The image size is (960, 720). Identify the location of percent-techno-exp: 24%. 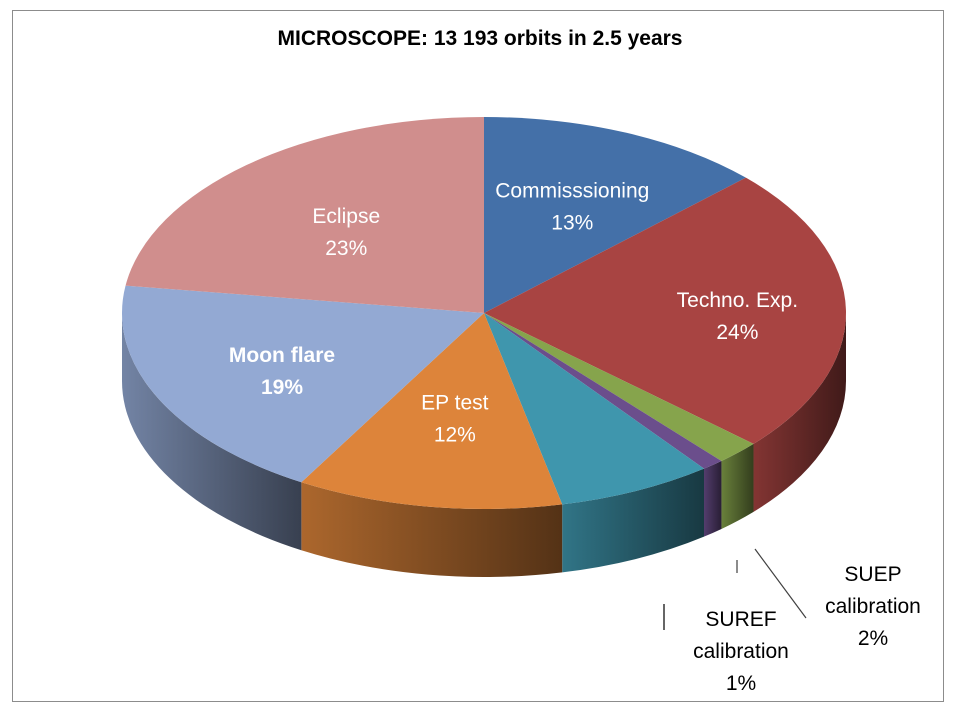
(737, 332).